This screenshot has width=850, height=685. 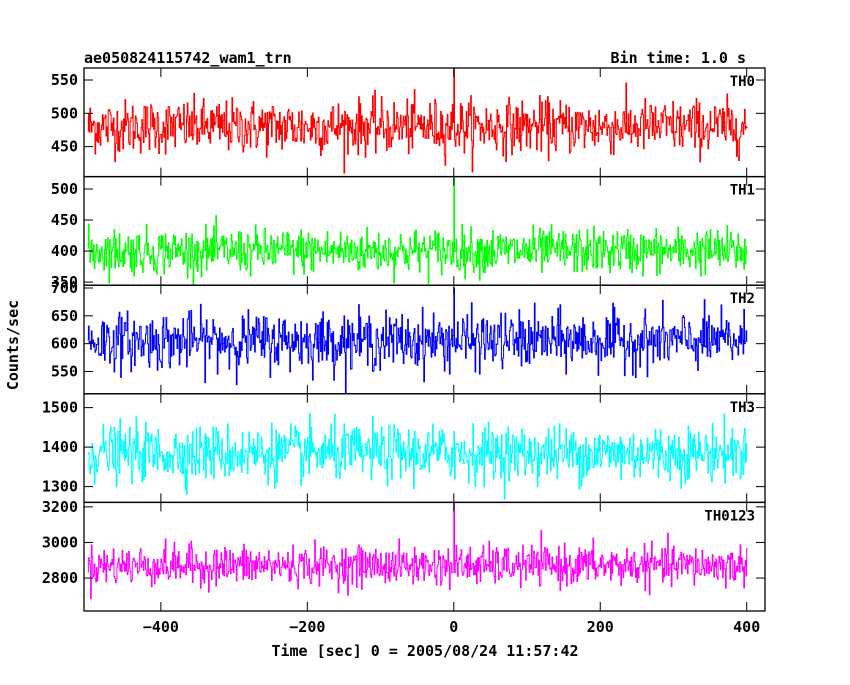 I want to click on panel-label-th2: TH2, so click(x=742, y=299).